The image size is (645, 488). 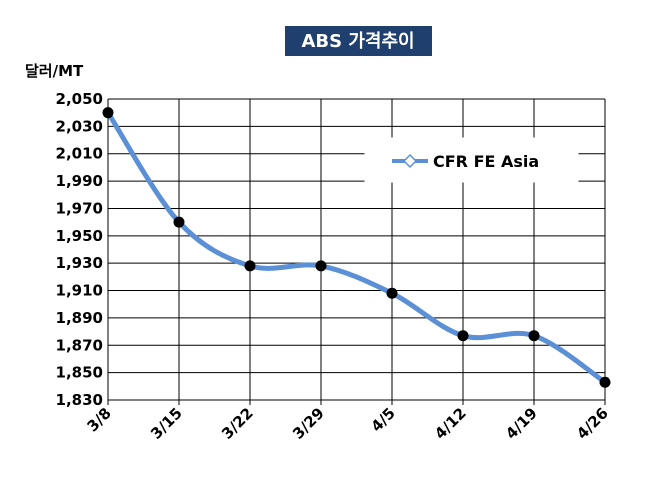 I want to click on y-tick-label: 1,990, so click(x=79, y=181).